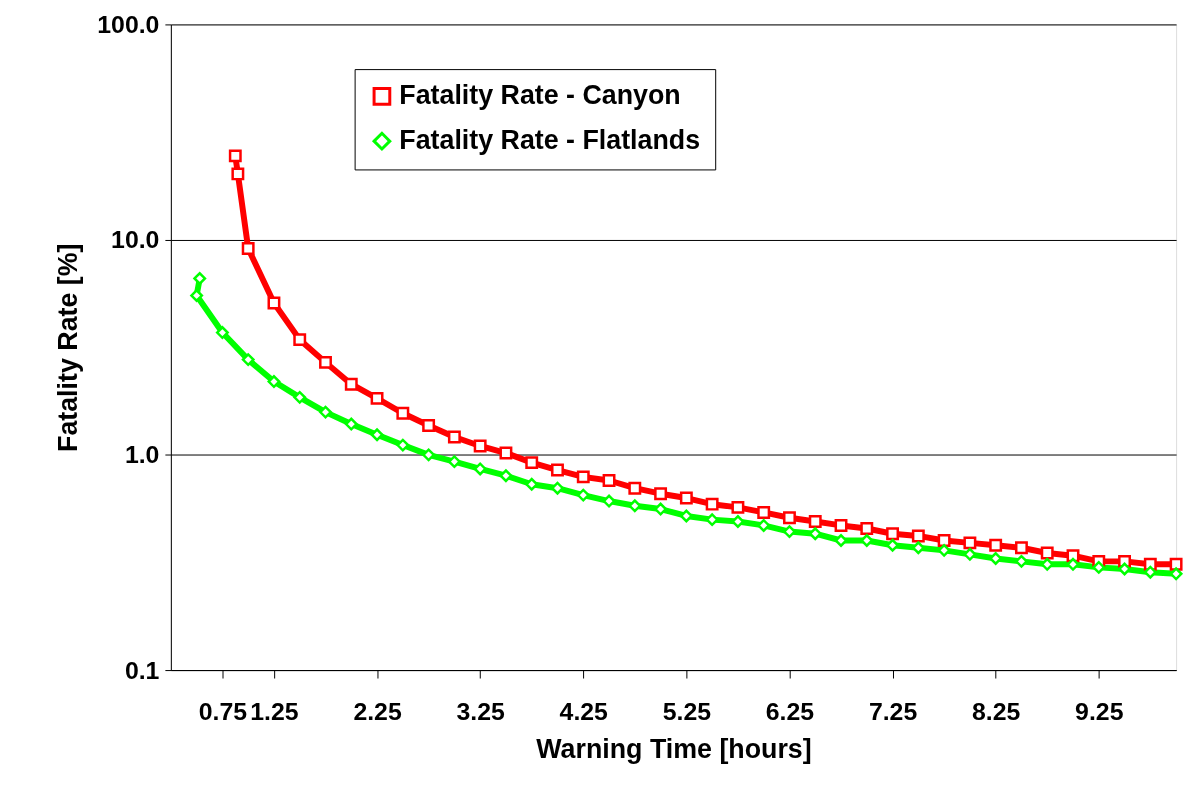  I want to click on x-tick-label: 5.25, so click(687, 712).